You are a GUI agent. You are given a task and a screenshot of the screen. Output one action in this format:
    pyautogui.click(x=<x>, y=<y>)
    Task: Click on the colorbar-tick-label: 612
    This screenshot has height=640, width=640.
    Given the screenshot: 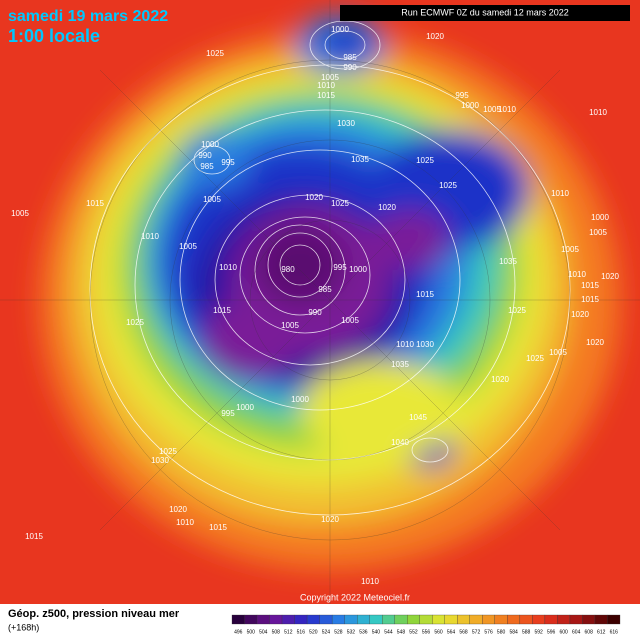 What is the action you would take?
    pyautogui.click(x=601, y=632)
    